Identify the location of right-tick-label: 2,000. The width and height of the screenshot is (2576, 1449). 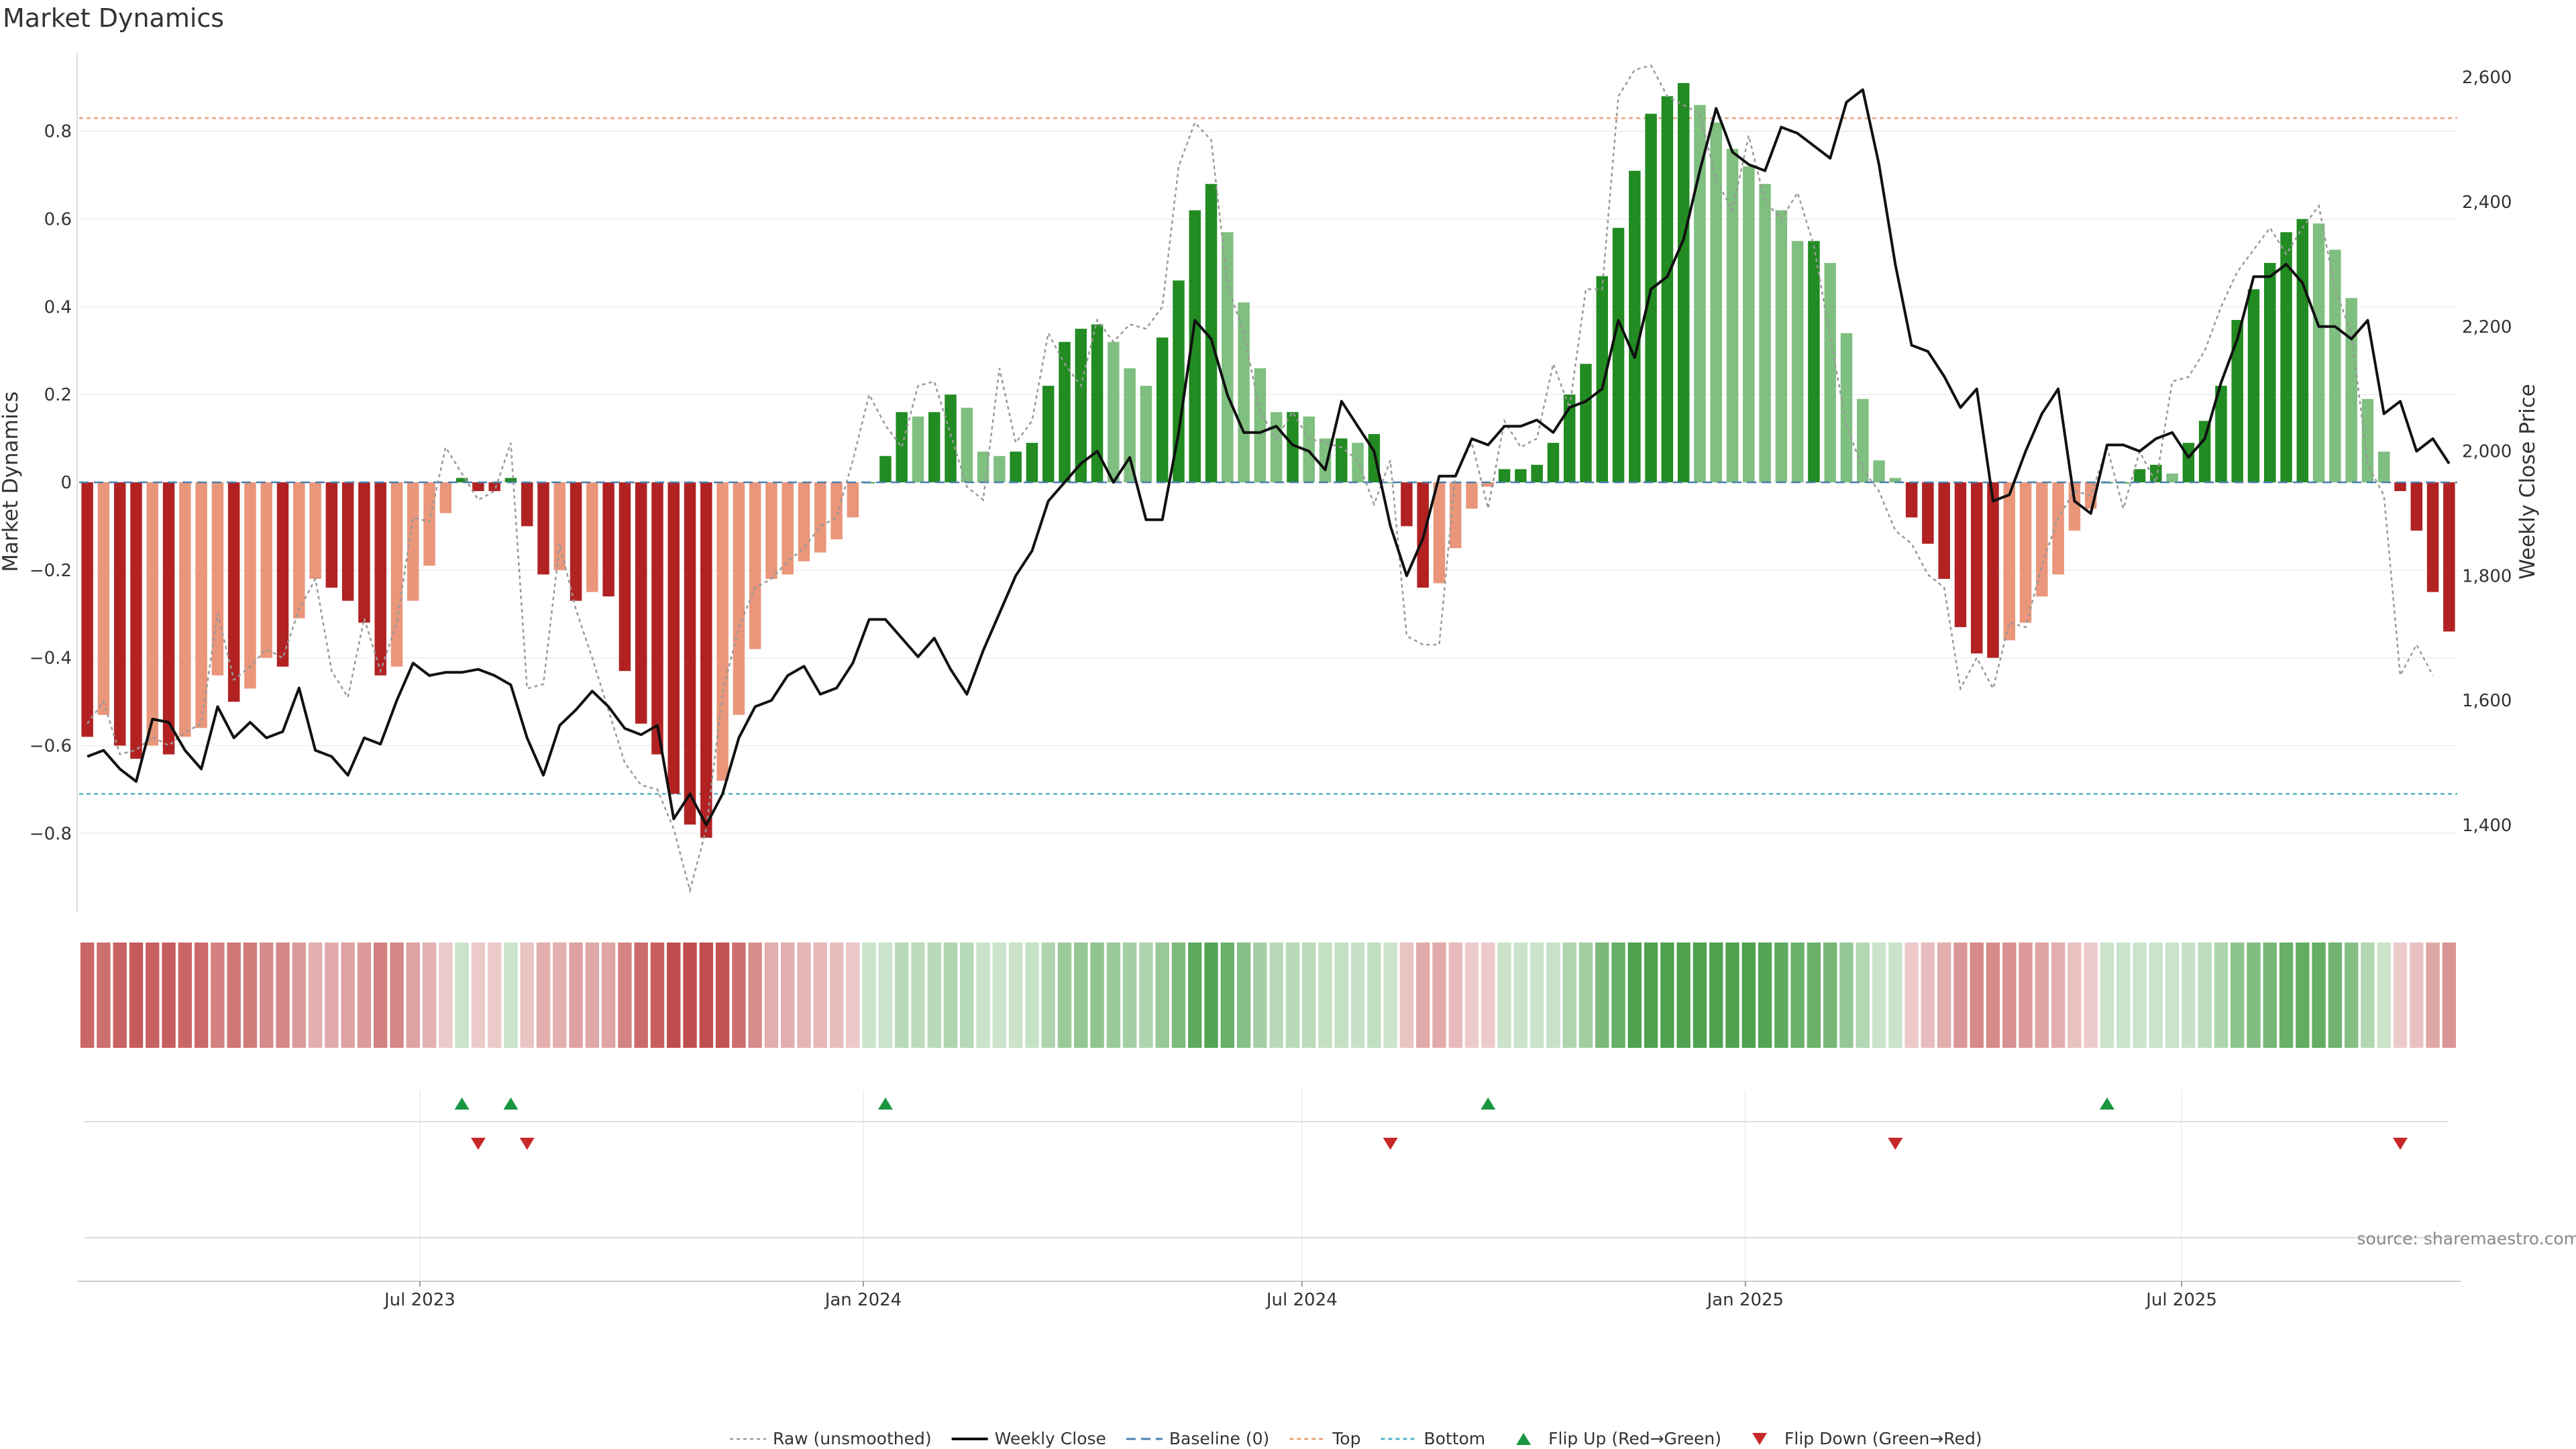
(2487, 452).